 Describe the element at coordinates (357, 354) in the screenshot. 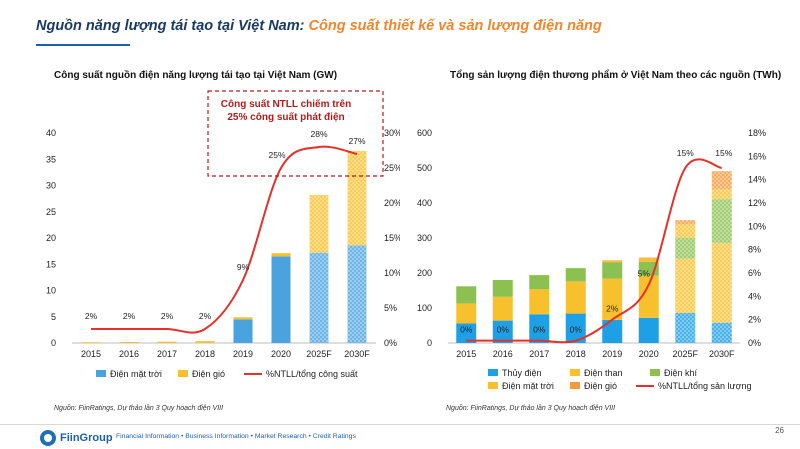

I see `x-axis-tick-label: 2030F` at that location.